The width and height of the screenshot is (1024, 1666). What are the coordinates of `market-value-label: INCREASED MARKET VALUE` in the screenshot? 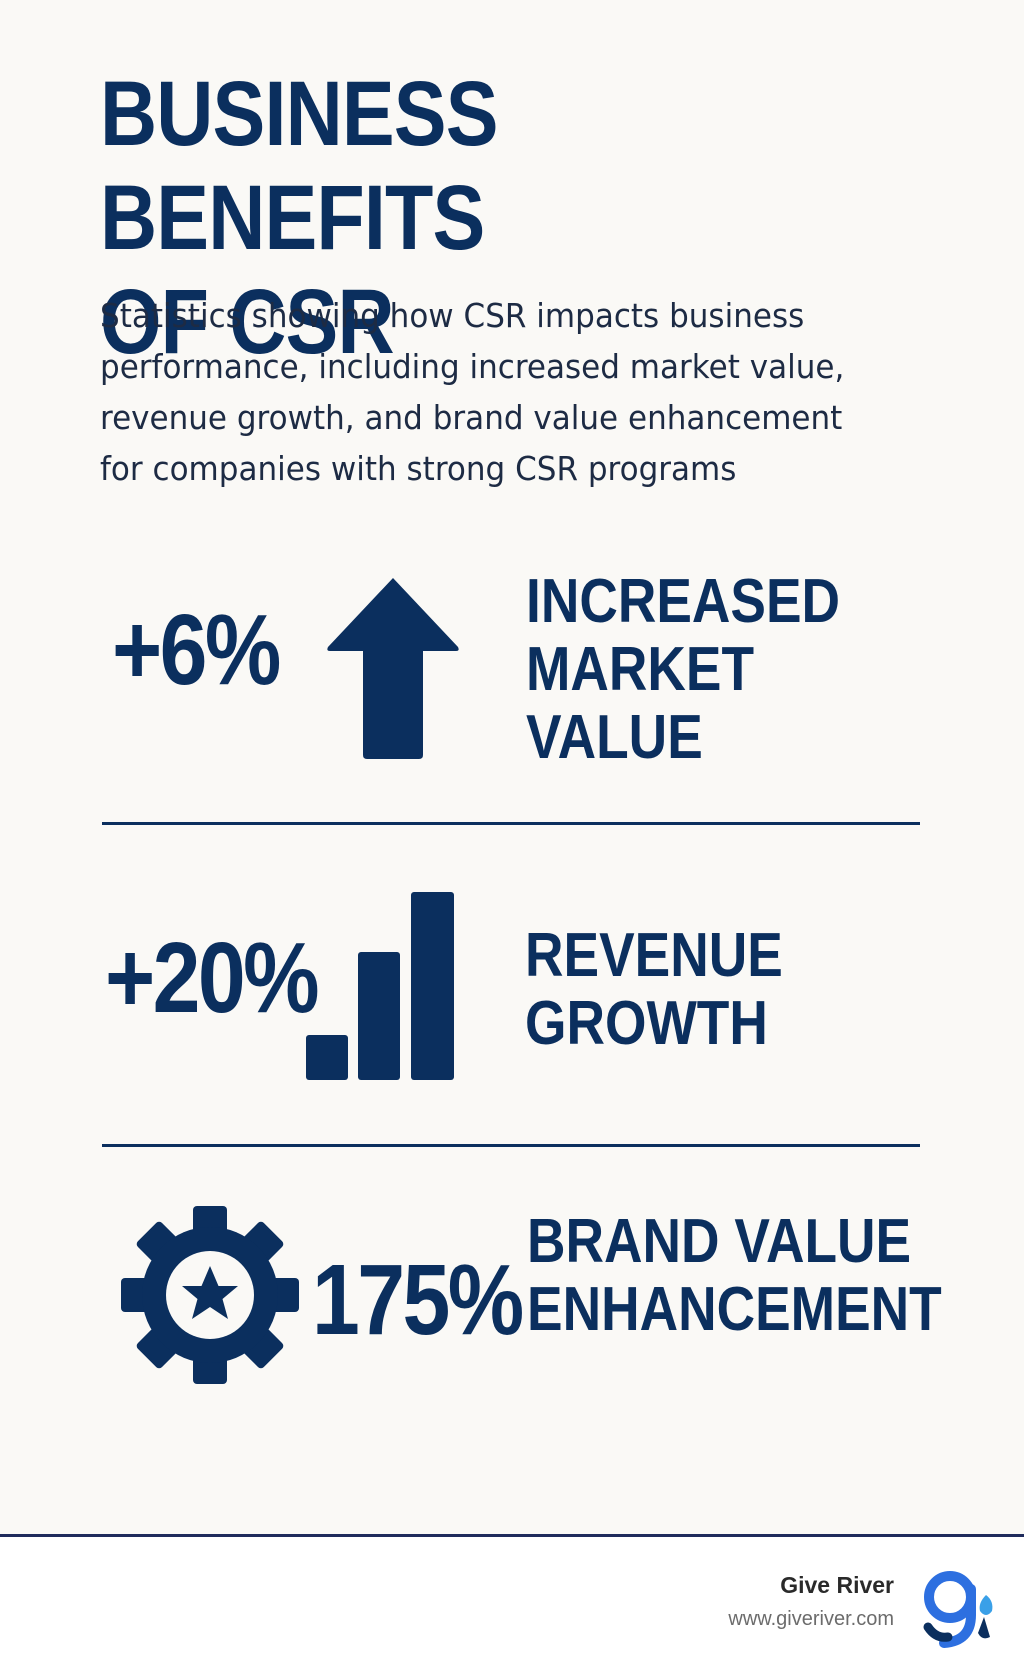 It's located at (749, 670).